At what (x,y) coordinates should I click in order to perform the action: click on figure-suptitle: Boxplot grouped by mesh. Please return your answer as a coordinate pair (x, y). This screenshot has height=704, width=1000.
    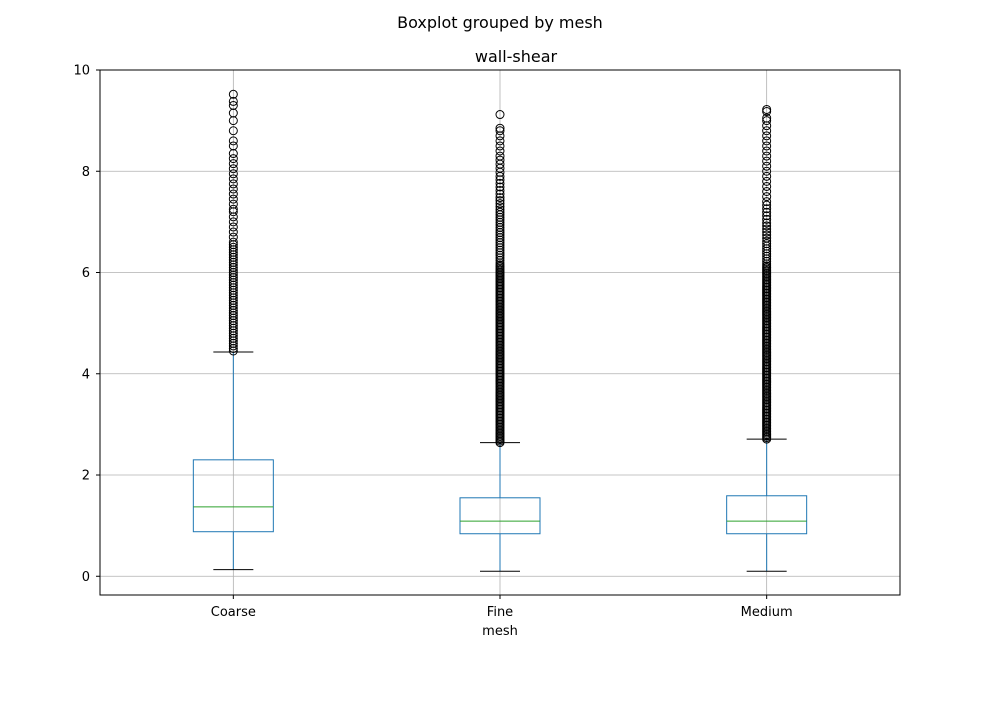
    Looking at the image, I should click on (500, 22).